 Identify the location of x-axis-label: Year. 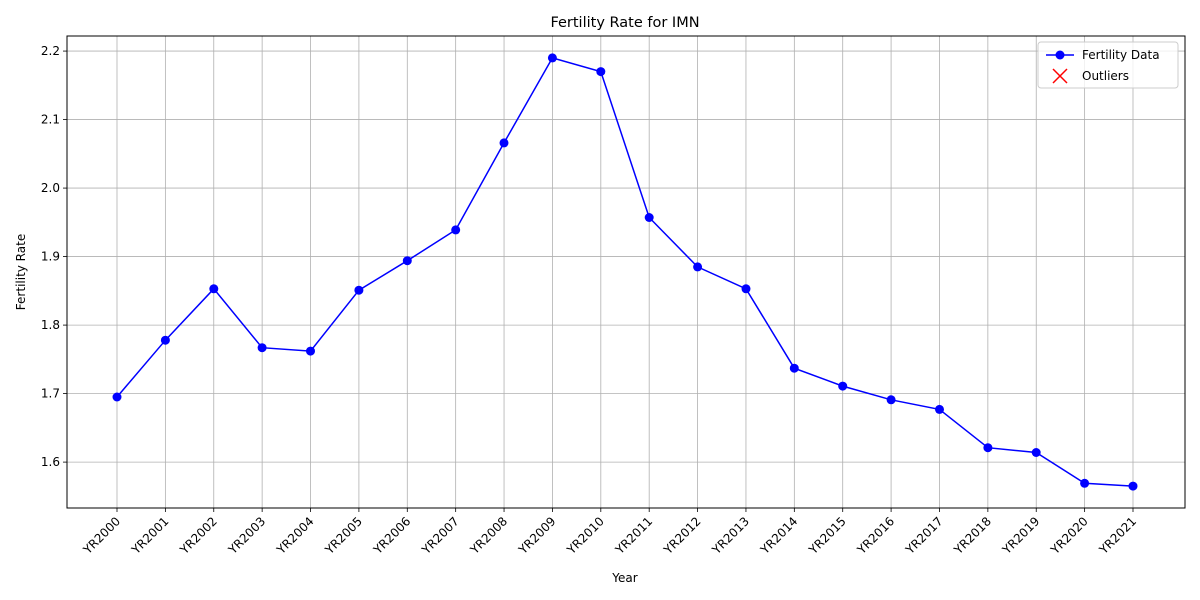
(624, 578).